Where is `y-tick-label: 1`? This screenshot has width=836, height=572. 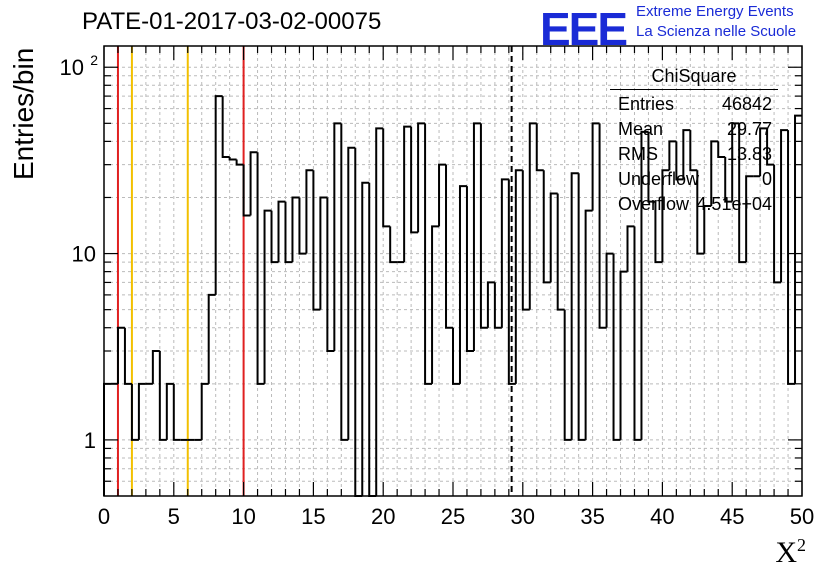 y-tick-label: 1 is located at coordinates (90, 440).